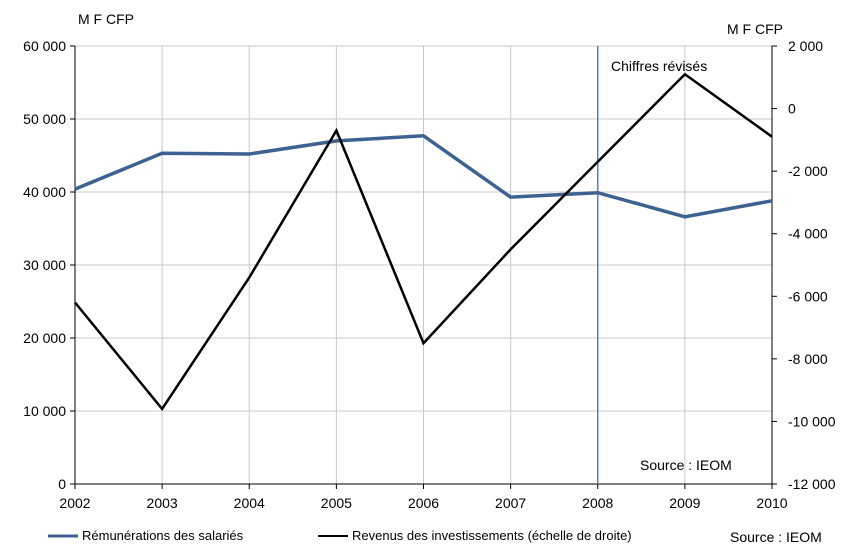 The width and height of the screenshot is (845, 546). Describe the element at coordinates (812, 421) in the screenshot. I see `right-tick-label: -10 000` at that location.